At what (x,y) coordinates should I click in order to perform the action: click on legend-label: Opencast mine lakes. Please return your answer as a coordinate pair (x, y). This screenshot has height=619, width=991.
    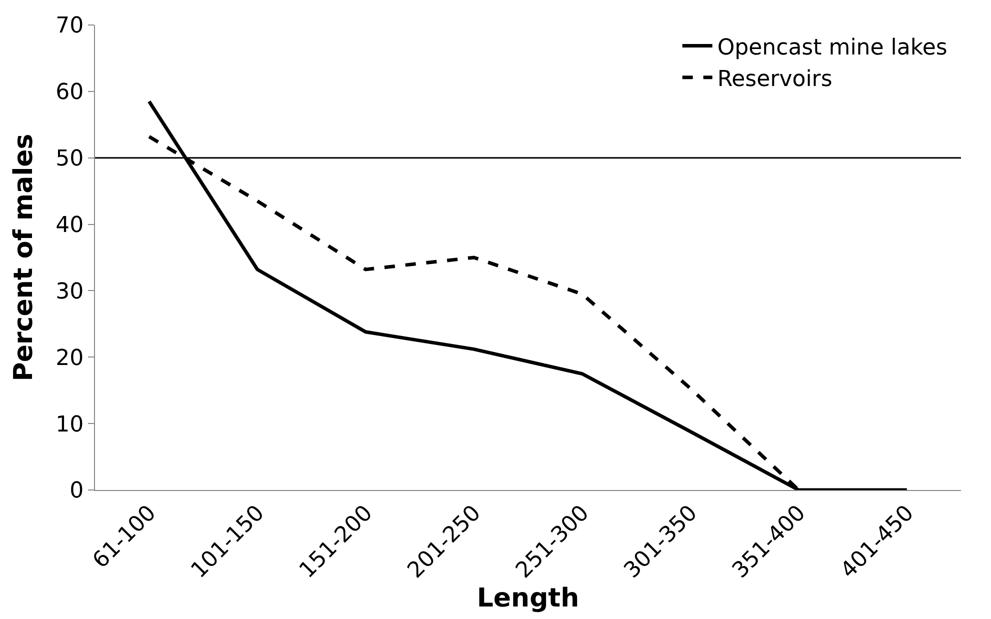
    Looking at the image, I should click on (832, 47).